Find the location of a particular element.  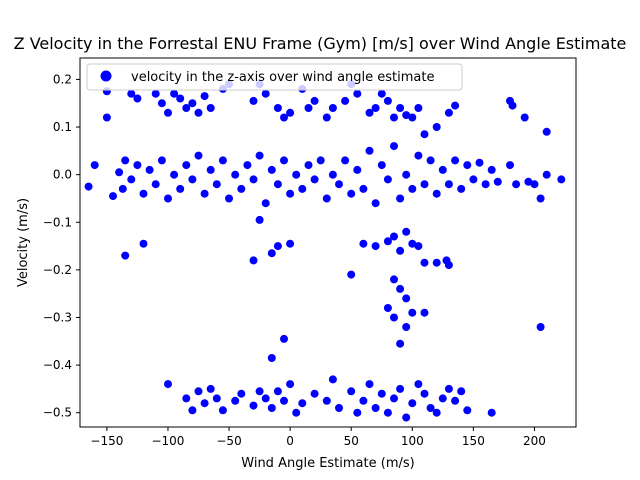

x-axis-label: Wind Angle Estimate (m/s) is located at coordinates (327, 463).